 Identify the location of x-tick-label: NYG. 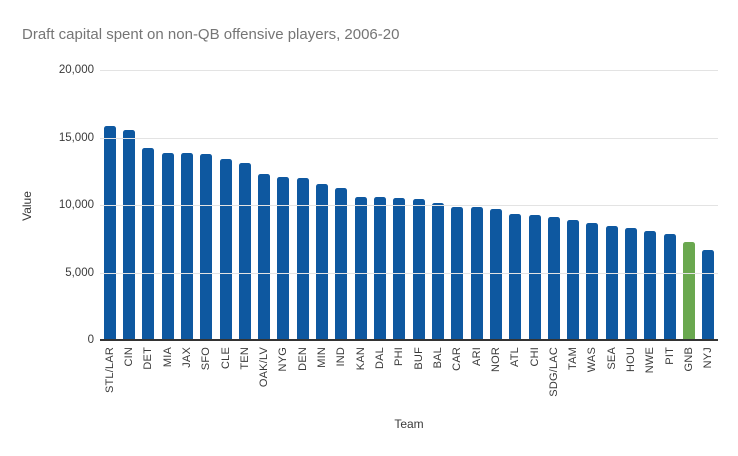
(283, 359).